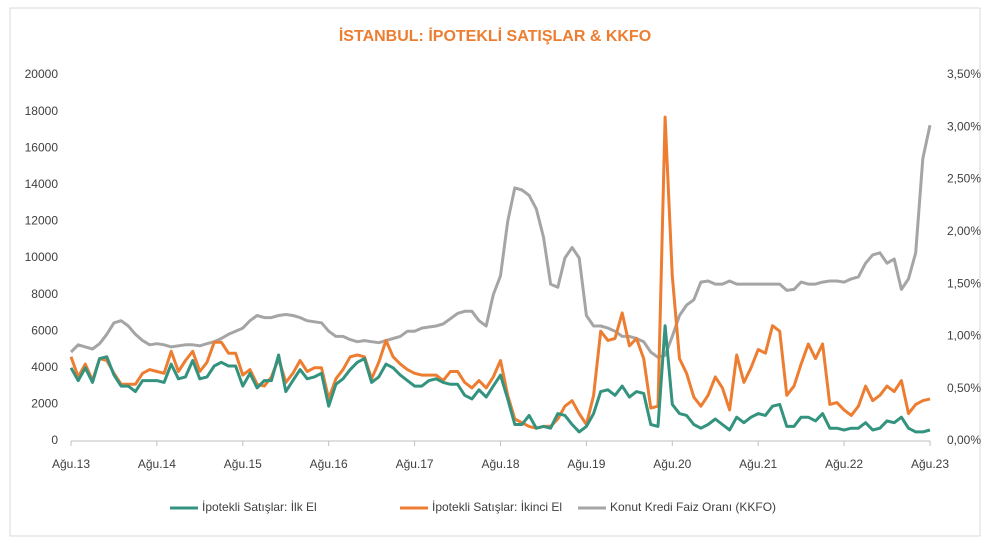 Image resolution: width=990 pixels, height=544 pixels. I want to click on x-tick-label: Ağu.21, so click(758, 464).